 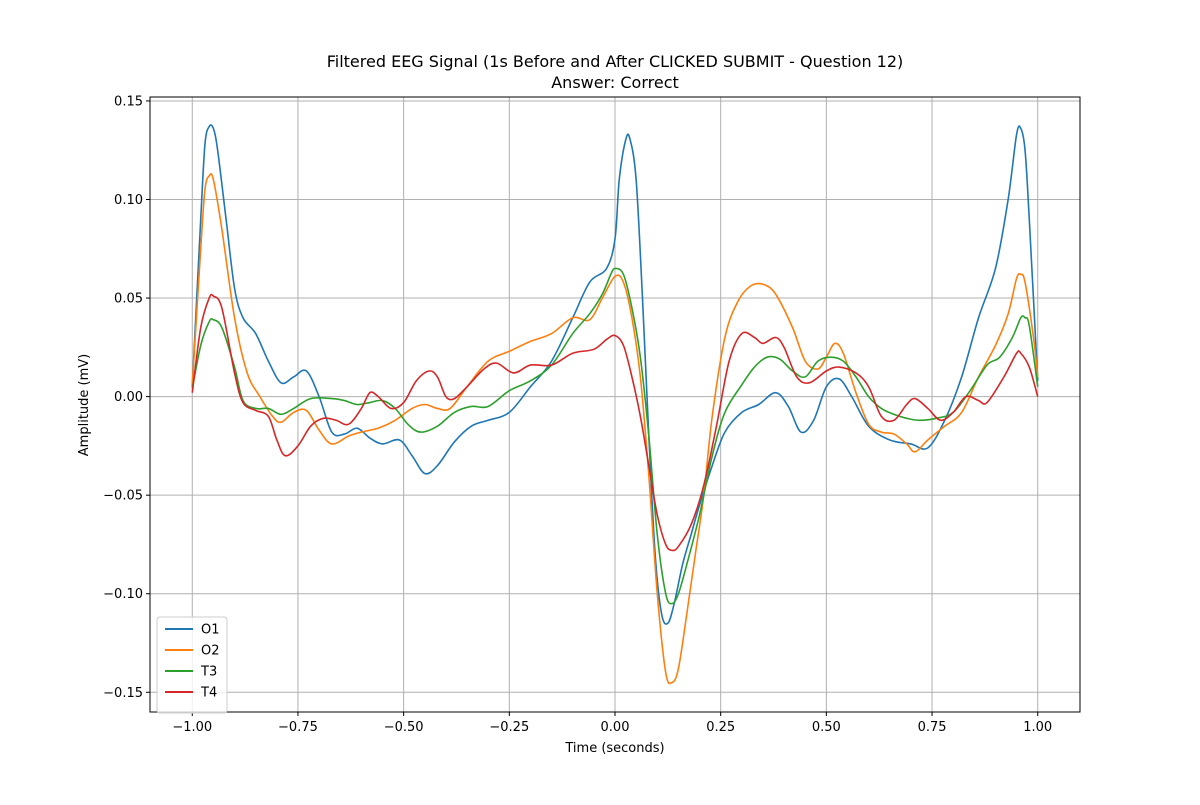 I want to click on legend-label-t4: T4, so click(x=208, y=693).